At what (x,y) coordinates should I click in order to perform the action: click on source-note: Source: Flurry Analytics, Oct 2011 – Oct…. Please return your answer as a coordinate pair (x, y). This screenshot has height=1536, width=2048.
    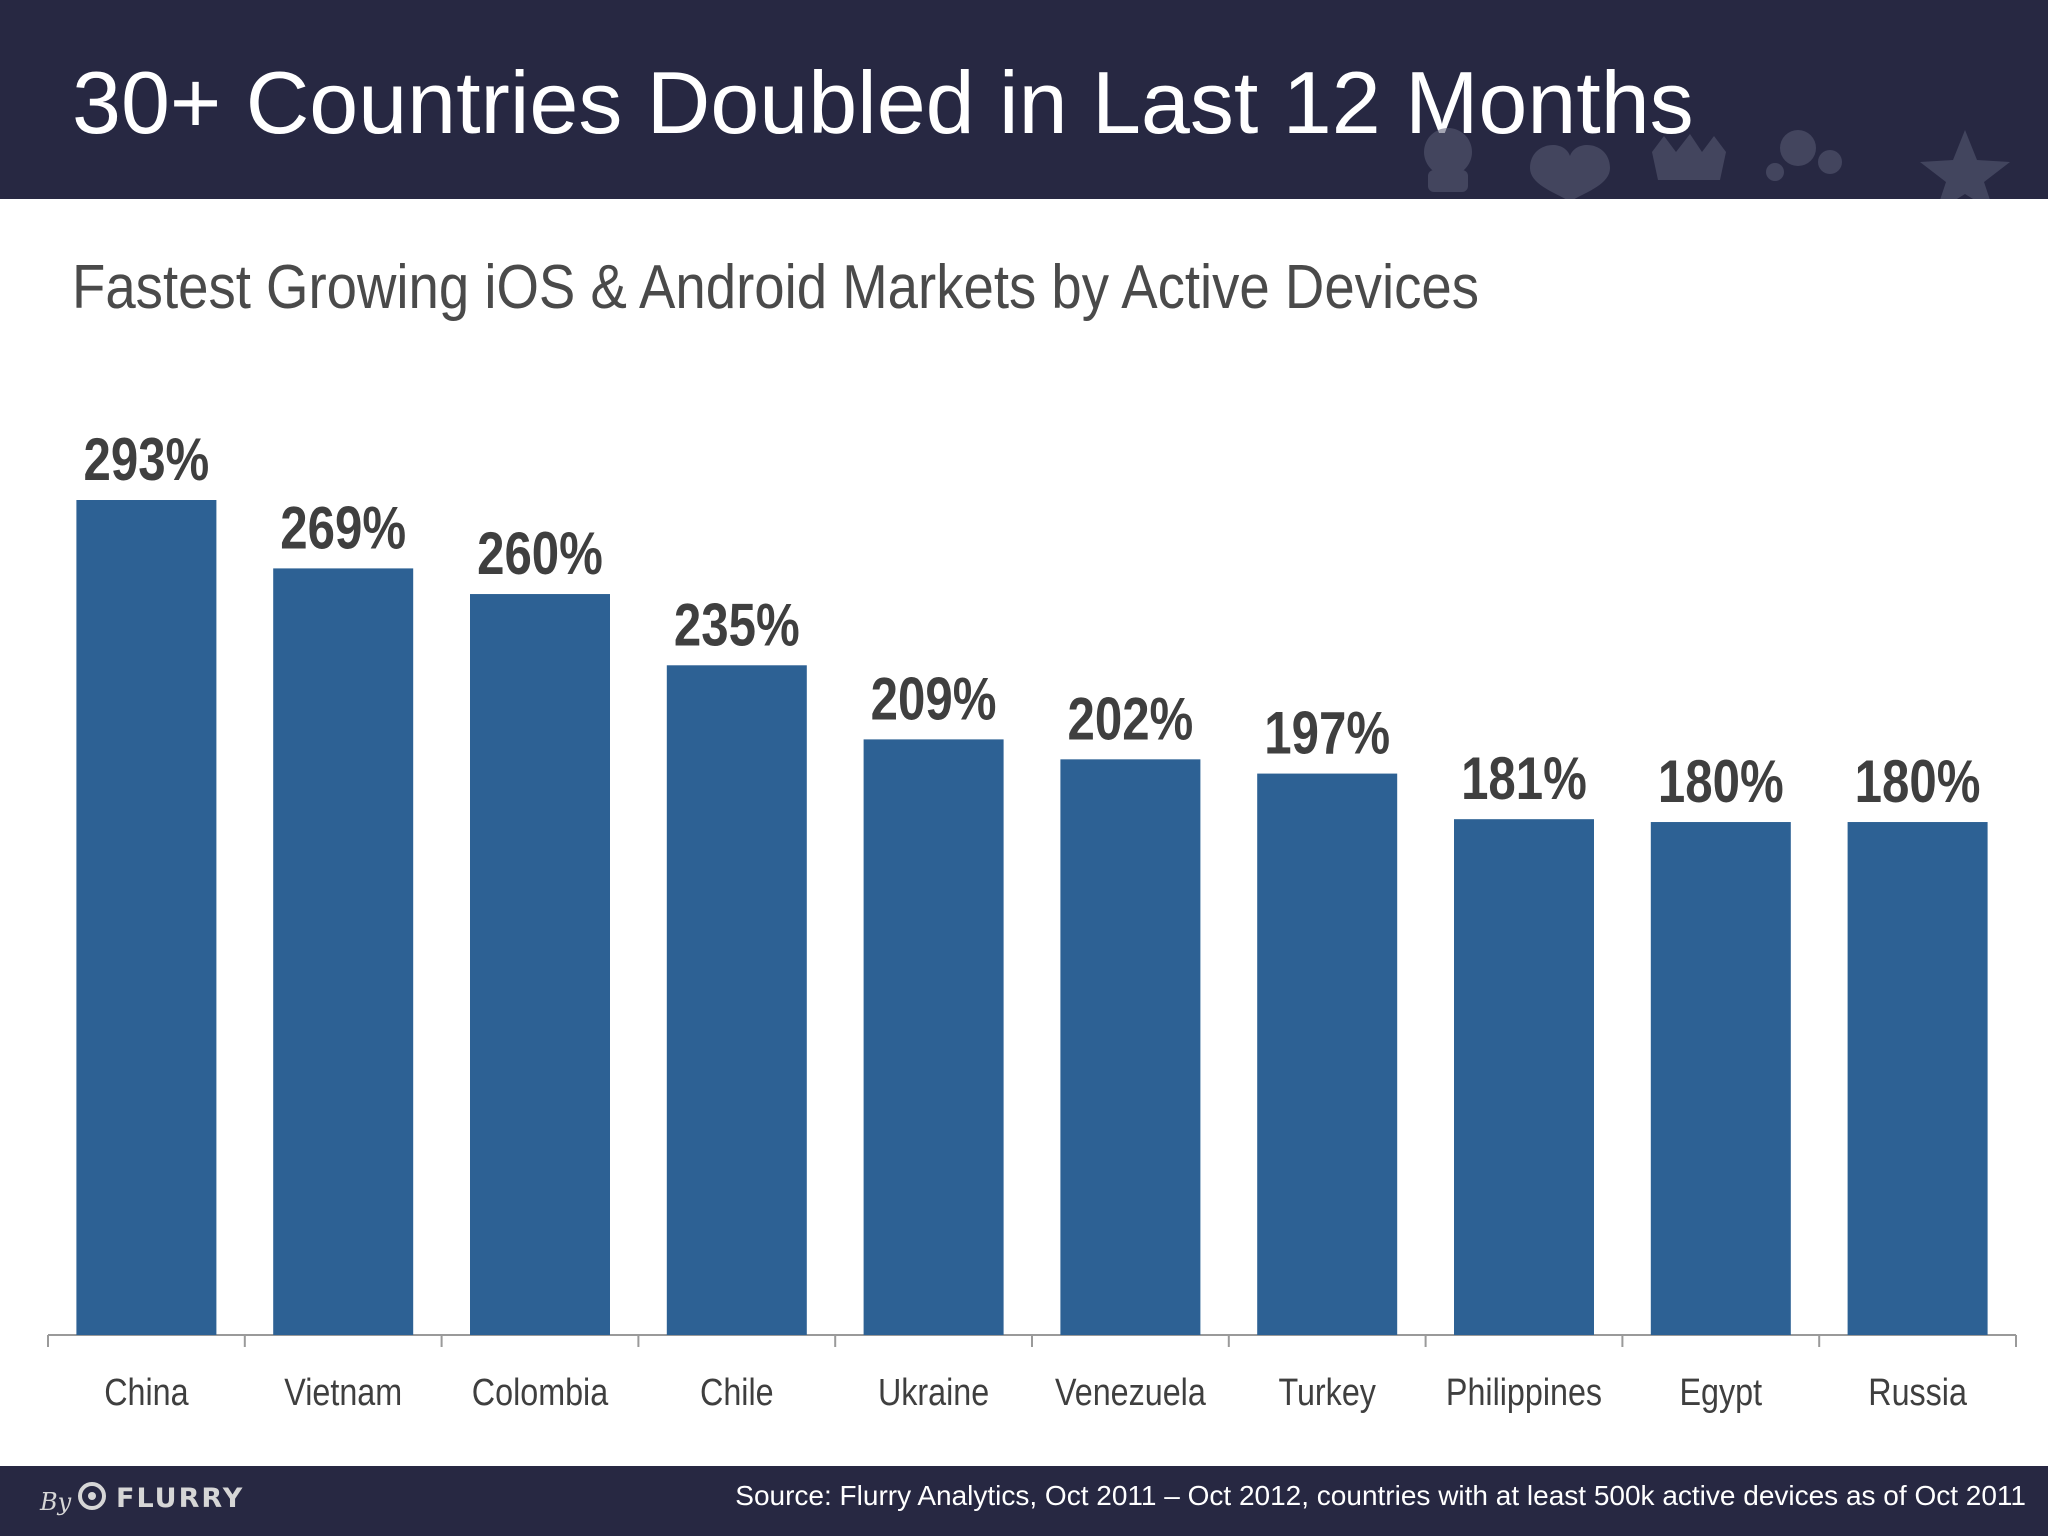
    Looking at the image, I should click on (1380, 1495).